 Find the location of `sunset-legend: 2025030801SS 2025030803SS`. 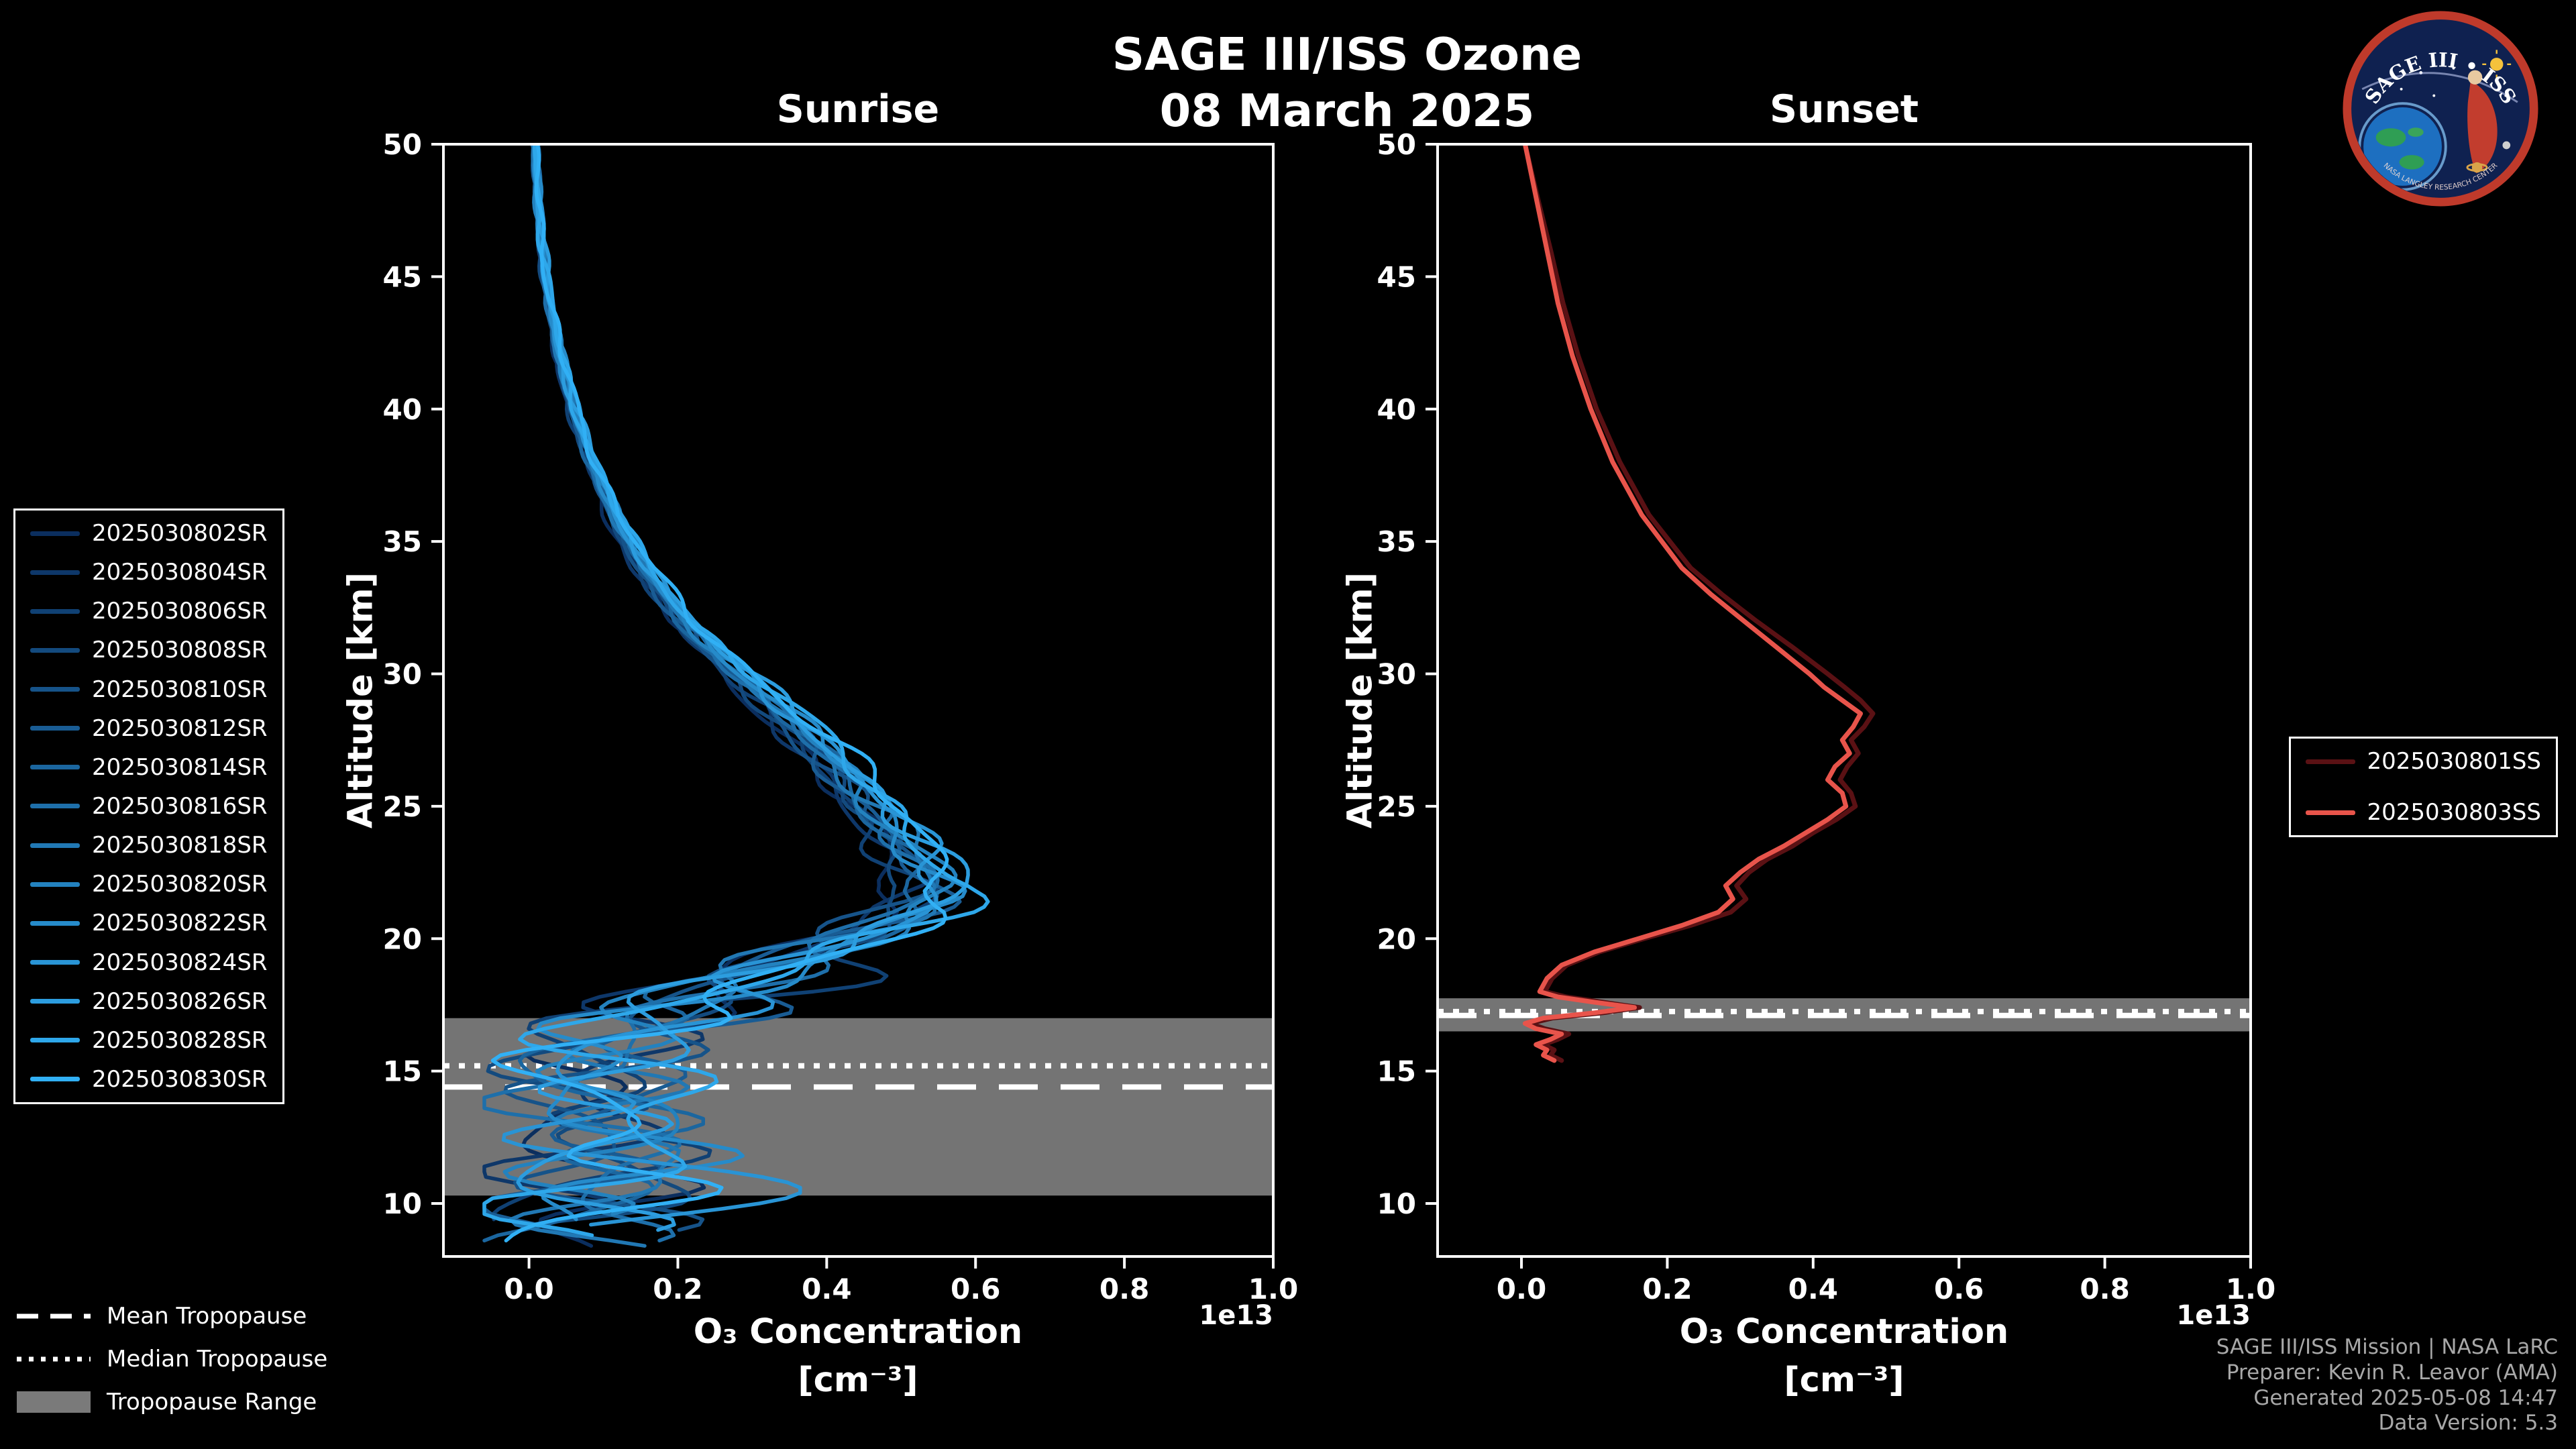

sunset-legend: 2025030801SS 2025030803SS is located at coordinates (2423, 787).